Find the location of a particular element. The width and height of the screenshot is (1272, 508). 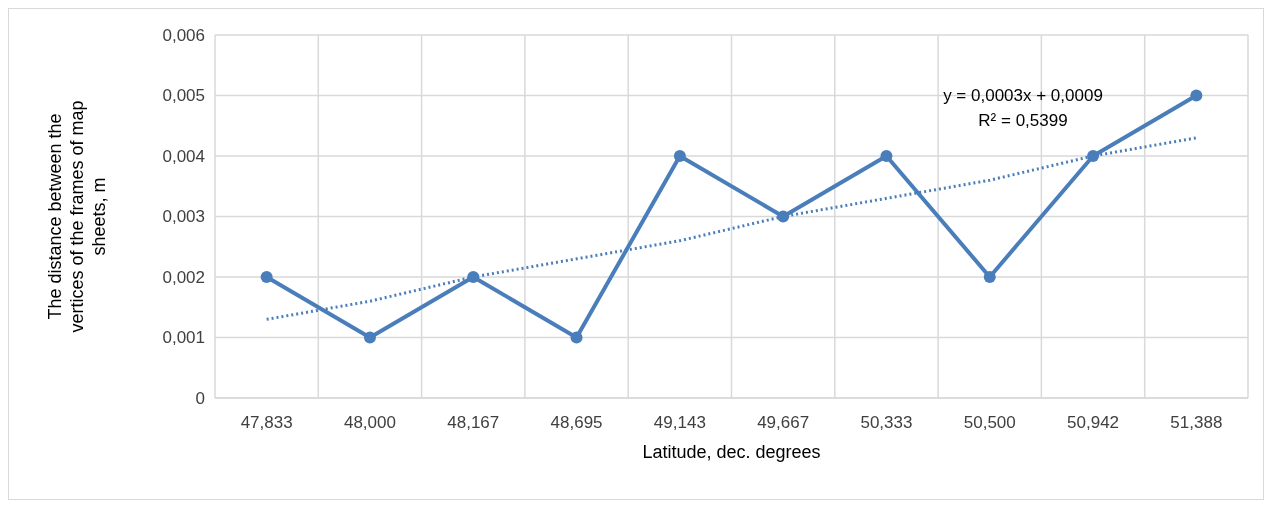

y-tick-label: 0 is located at coordinates (200, 398).